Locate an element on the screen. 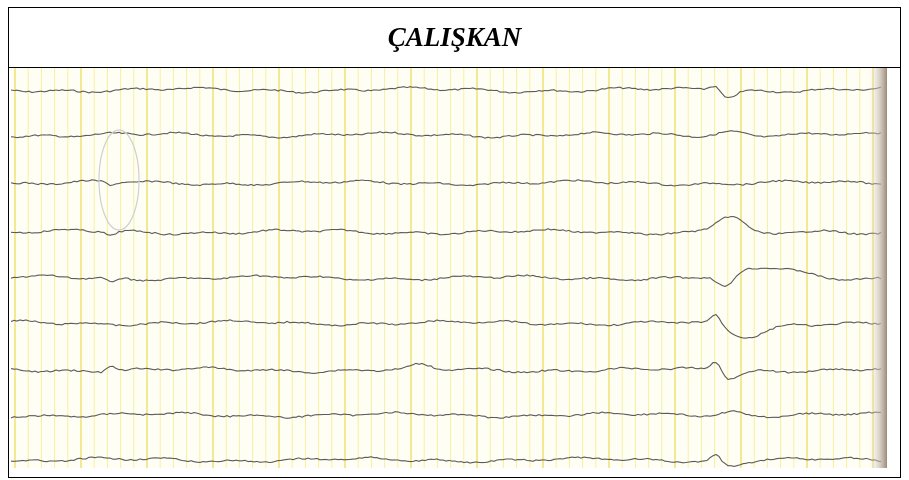  header-row: ÇALIŞKAN is located at coordinates (454, 38).